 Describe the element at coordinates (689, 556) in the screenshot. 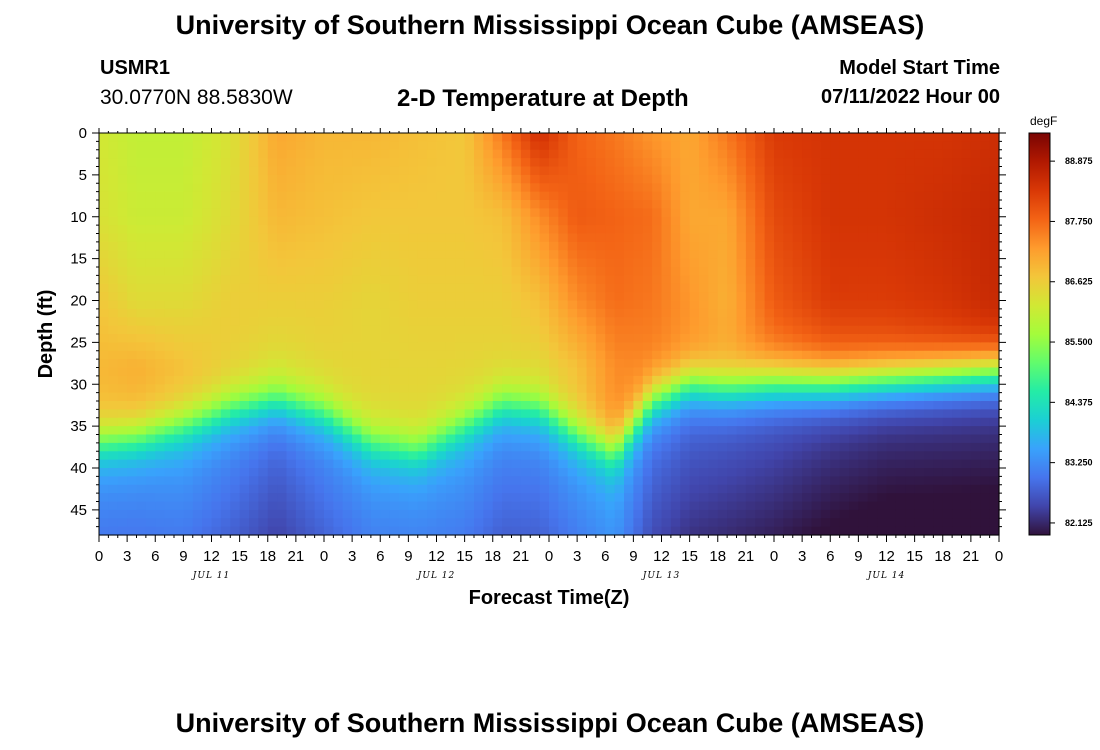

I see `x-tick-label: 15` at that location.